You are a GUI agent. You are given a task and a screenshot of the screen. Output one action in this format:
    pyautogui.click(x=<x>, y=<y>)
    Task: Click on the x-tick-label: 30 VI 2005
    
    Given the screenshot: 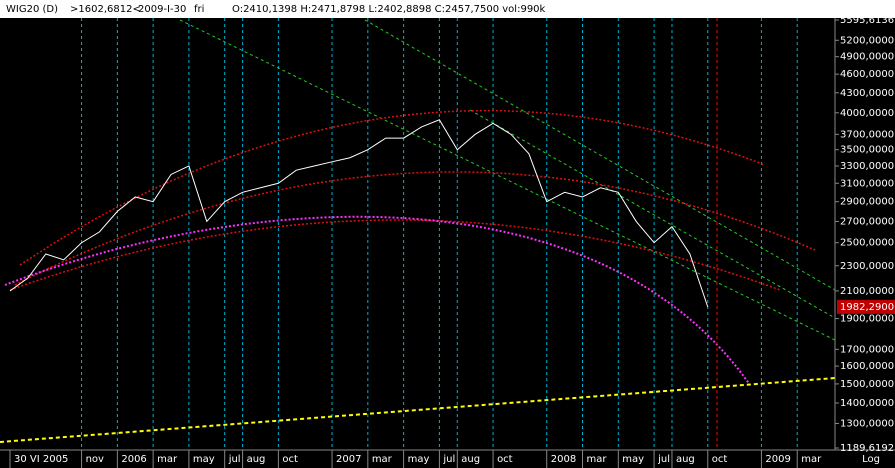 What is the action you would take?
    pyautogui.click(x=41, y=459)
    